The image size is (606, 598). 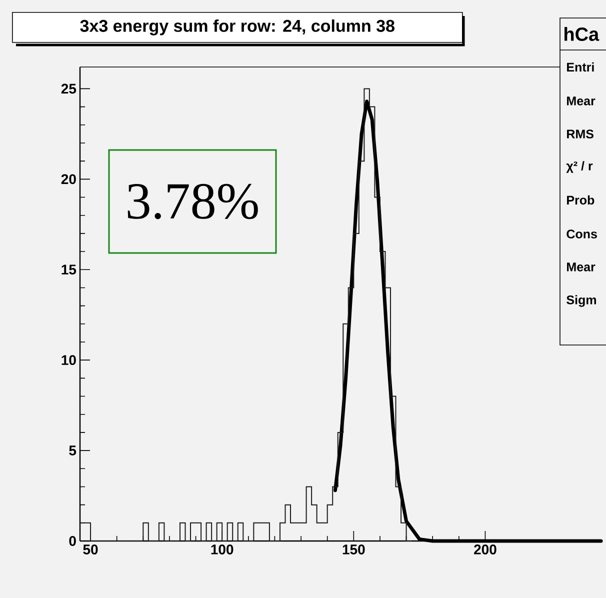 What do you see at coordinates (68, 179) in the screenshot?
I see `y-tick-label: 20` at bounding box center [68, 179].